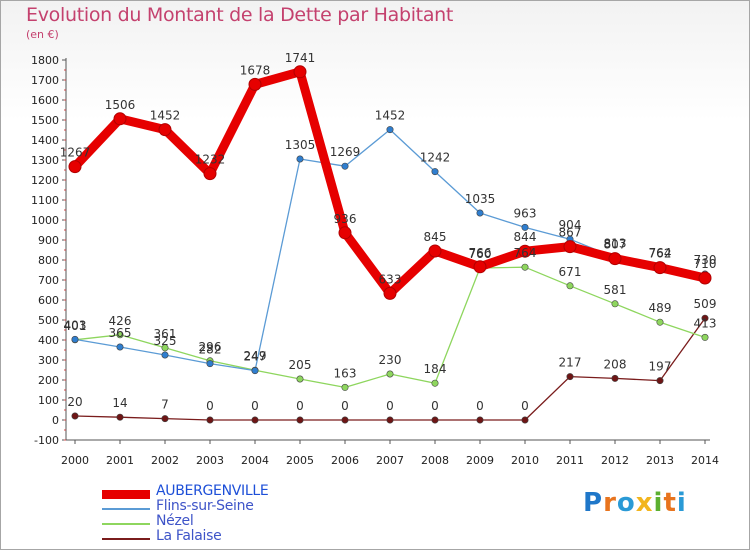  I want to click on data-label: 844, so click(525, 237).